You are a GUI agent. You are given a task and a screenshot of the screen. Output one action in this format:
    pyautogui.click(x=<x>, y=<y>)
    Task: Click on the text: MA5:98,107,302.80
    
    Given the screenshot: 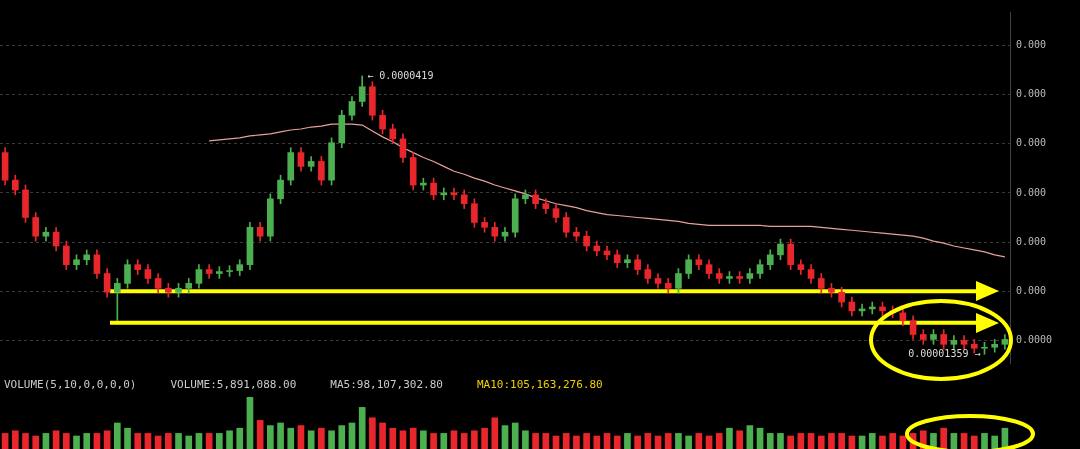 What is the action you would take?
    pyautogui.click(x=386, y=384)
    